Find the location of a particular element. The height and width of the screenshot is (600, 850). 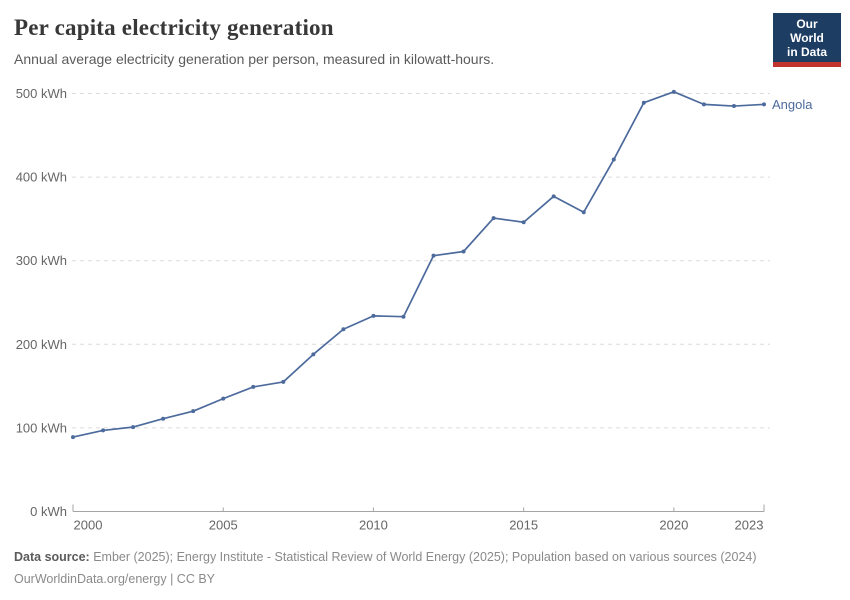

owid-logo: Our World in Data is located at coordinates (807, 40).